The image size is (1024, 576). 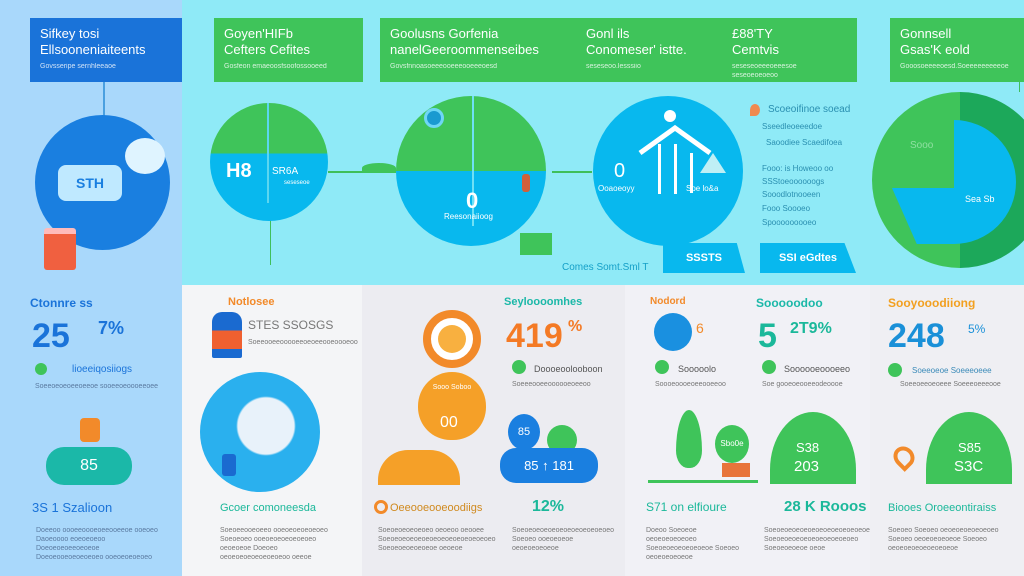 I want to click on stat-6-desc: Soeeoeeoeoeee Soeeeoeeeooe, so click(x=950, y=384).